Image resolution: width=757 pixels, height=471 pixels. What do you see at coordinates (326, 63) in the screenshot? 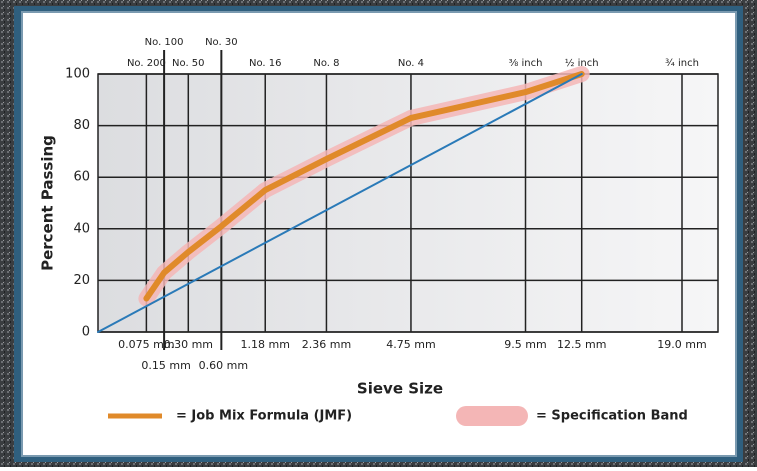
I see `x-top-tick-label: No. 8` at bounding box center [326, 63].